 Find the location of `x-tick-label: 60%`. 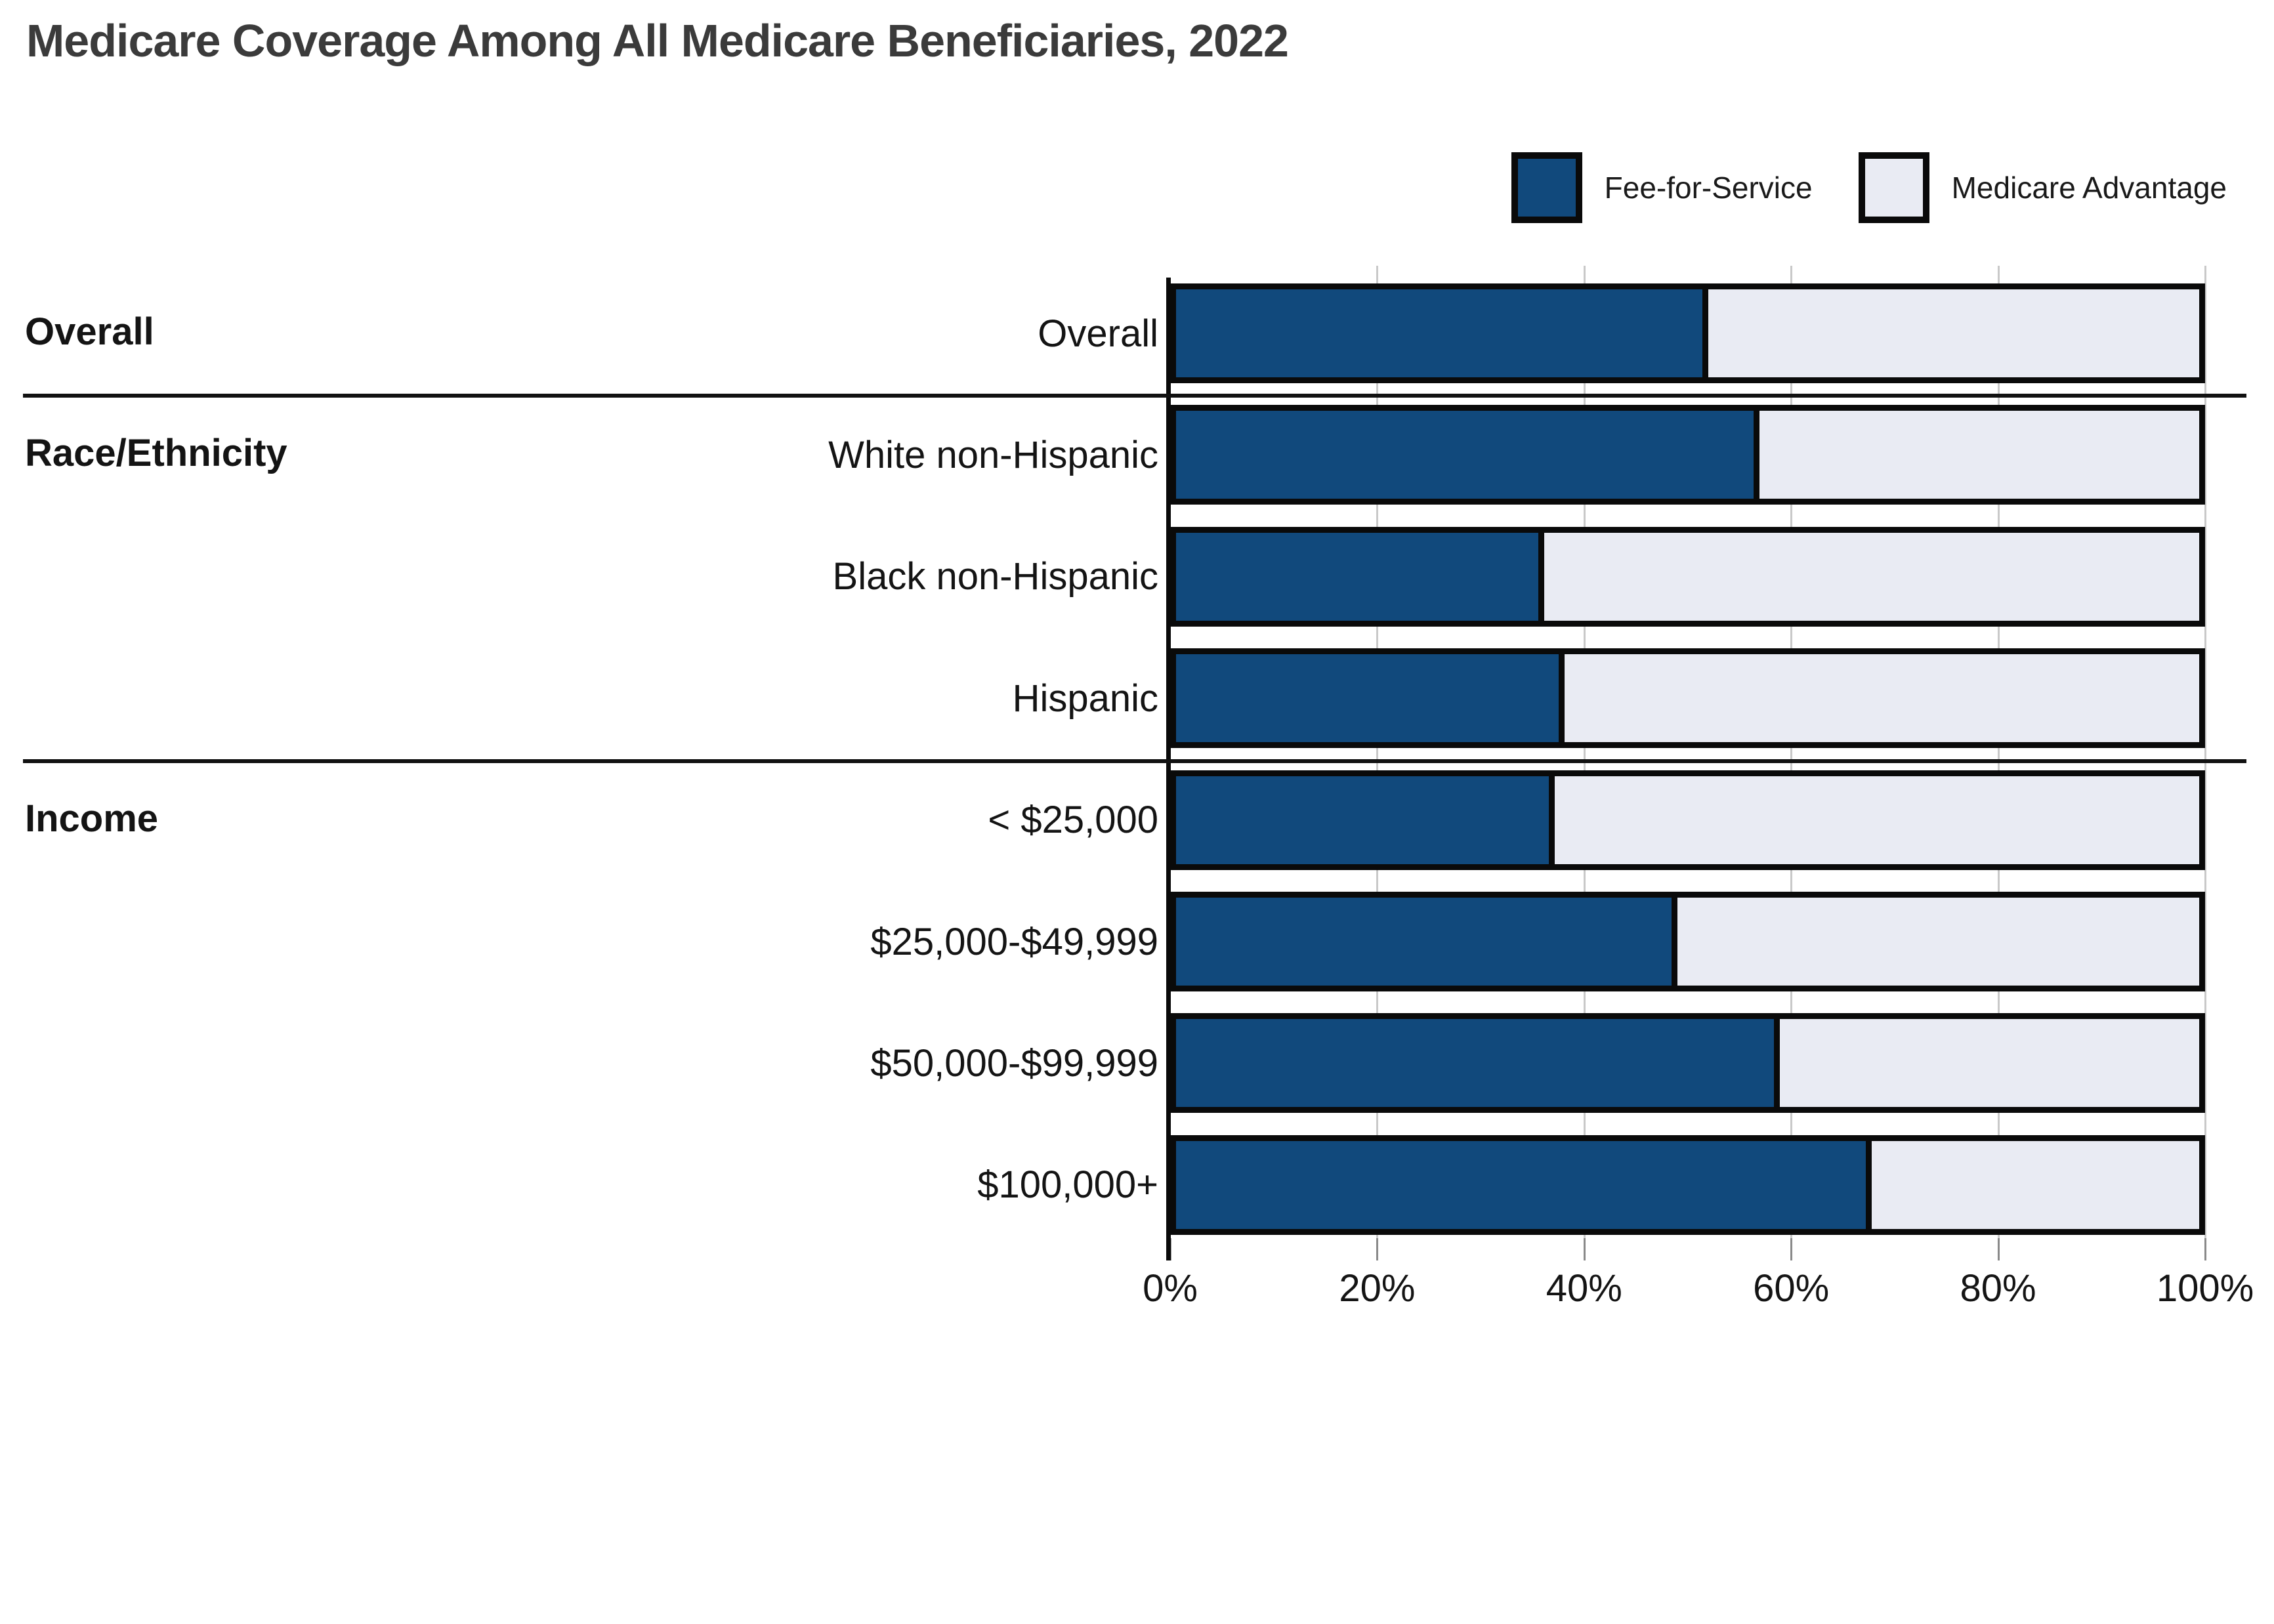

x-tick-label: 60% is located at coordinates (1791, 1288).